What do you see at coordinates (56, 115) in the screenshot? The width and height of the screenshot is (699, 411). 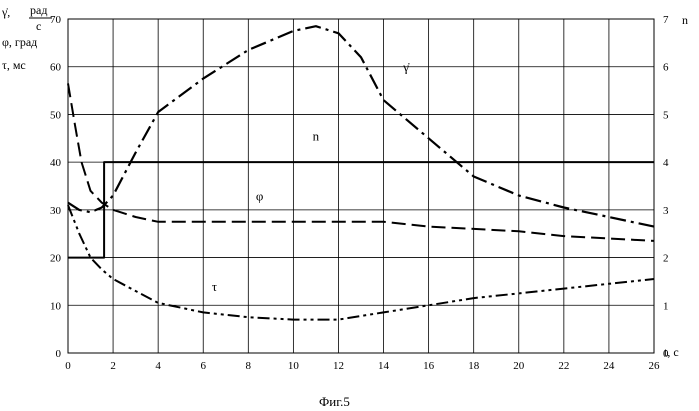 I see `y-left-tick-label: 50` at bounding box center [56, 115].